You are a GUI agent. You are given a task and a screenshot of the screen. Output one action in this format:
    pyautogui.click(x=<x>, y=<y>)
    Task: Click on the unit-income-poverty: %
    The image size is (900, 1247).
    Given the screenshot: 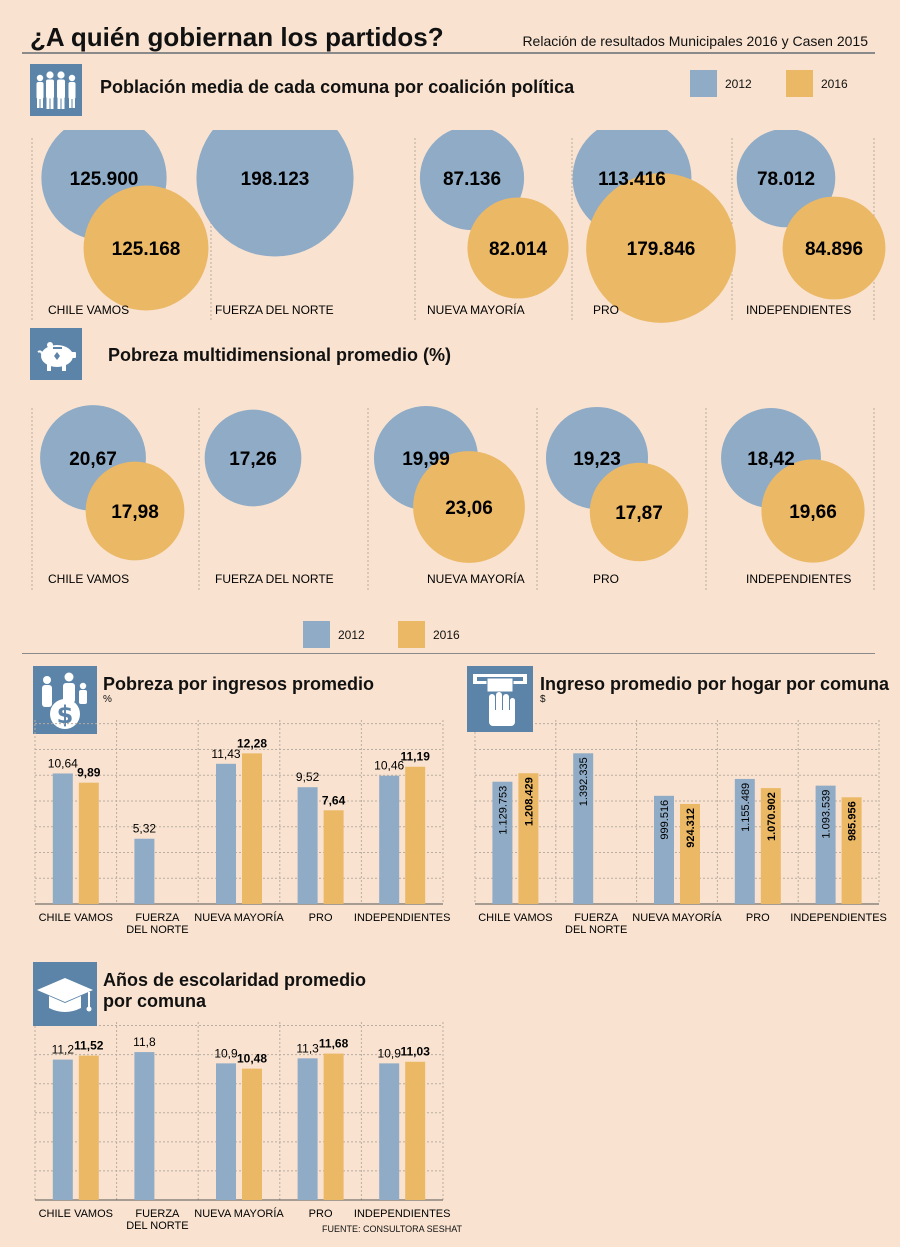 What is the action you would take?
    pyautogui.click(x=107, y=699)
    